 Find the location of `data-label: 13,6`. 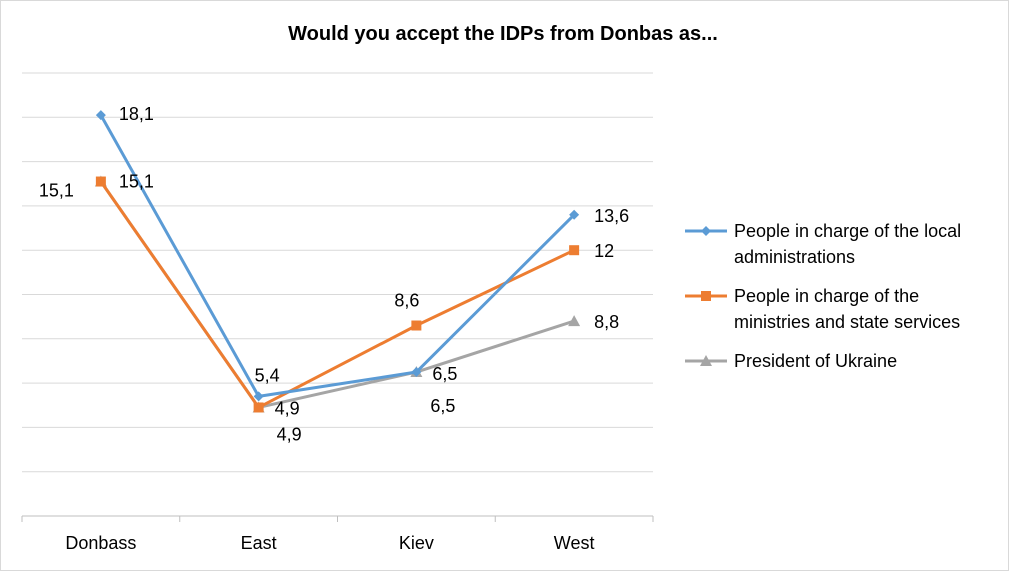

data-label: 13,6 is located at coordinates (611, 216).